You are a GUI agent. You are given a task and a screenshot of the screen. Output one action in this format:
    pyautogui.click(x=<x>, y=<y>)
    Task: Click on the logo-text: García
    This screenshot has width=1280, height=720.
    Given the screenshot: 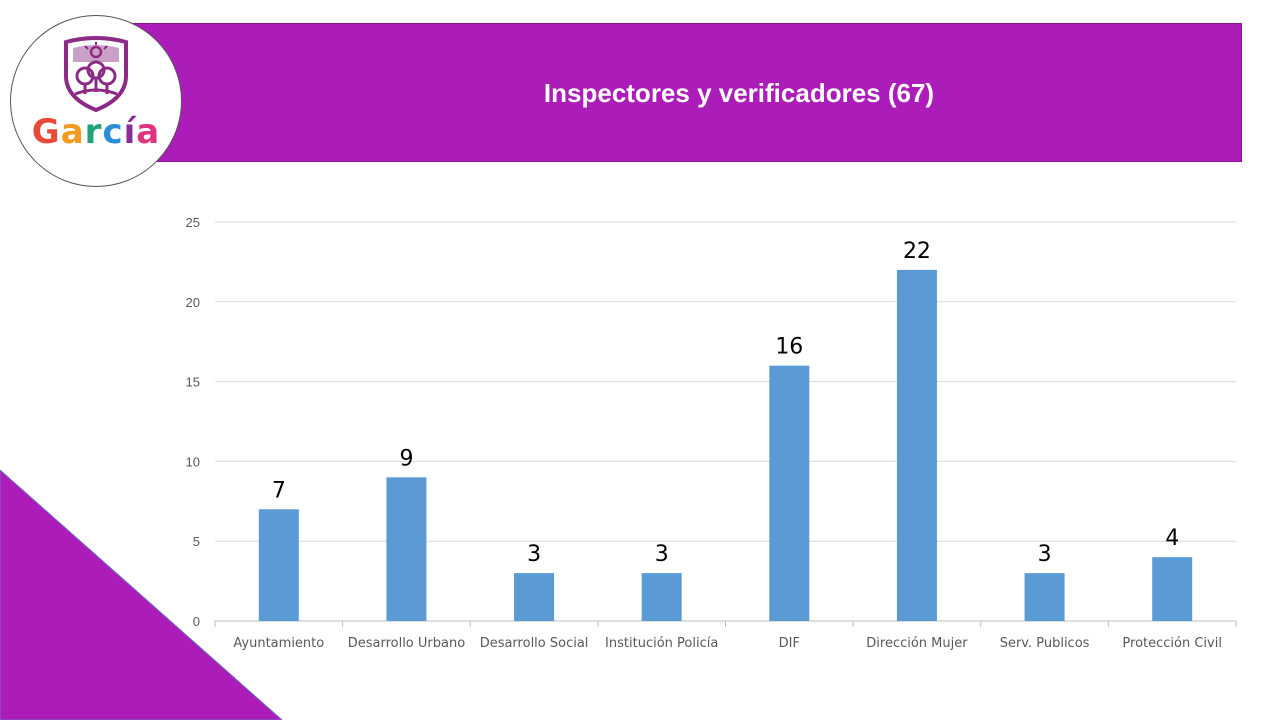 What is the action you would take?
    pyautogui.click(x=96, y=132)
    